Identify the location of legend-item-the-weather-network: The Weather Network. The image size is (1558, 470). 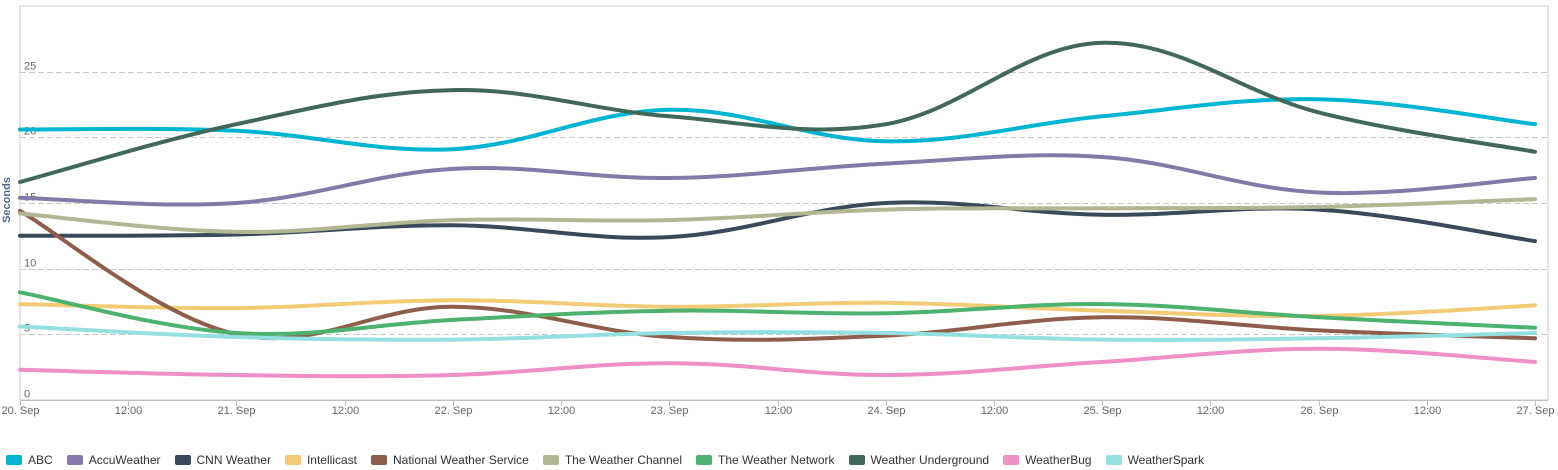
(765, 460).